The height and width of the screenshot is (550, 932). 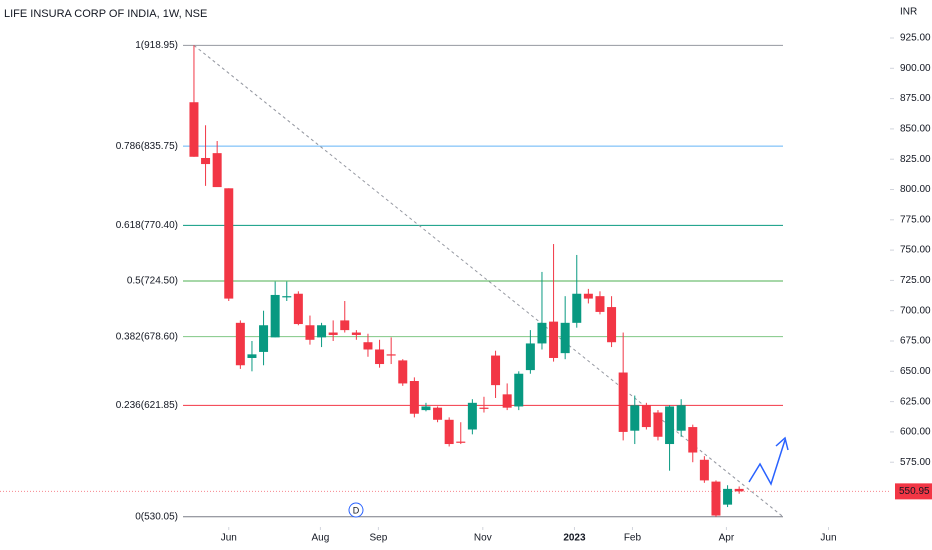 What do you see at coordinates (768, 461) in the screenshot?
I see `projection-arrow` at bounding box center [768, 461].